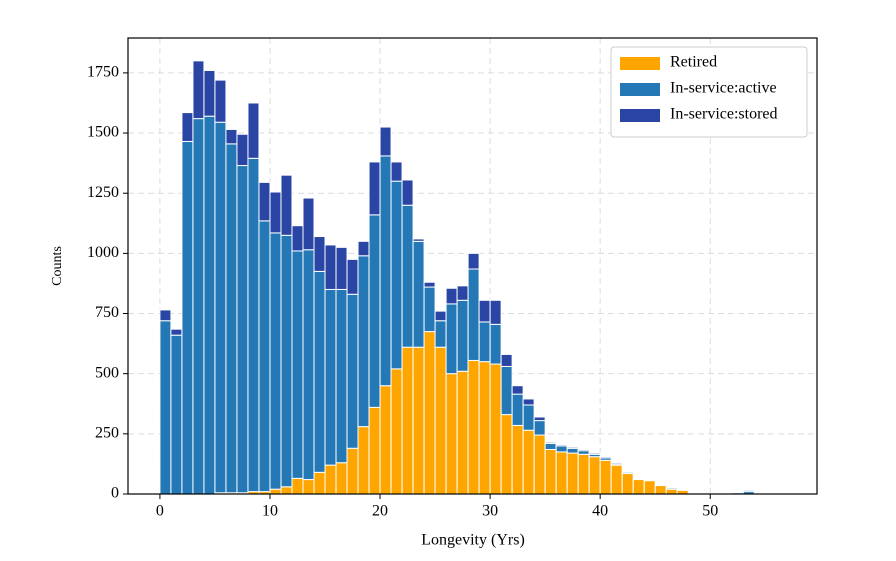  What do you see at coordinates (107, 433) in the screenshot?
I see `y-tick-label: 250` at bounding box center [107, 433].